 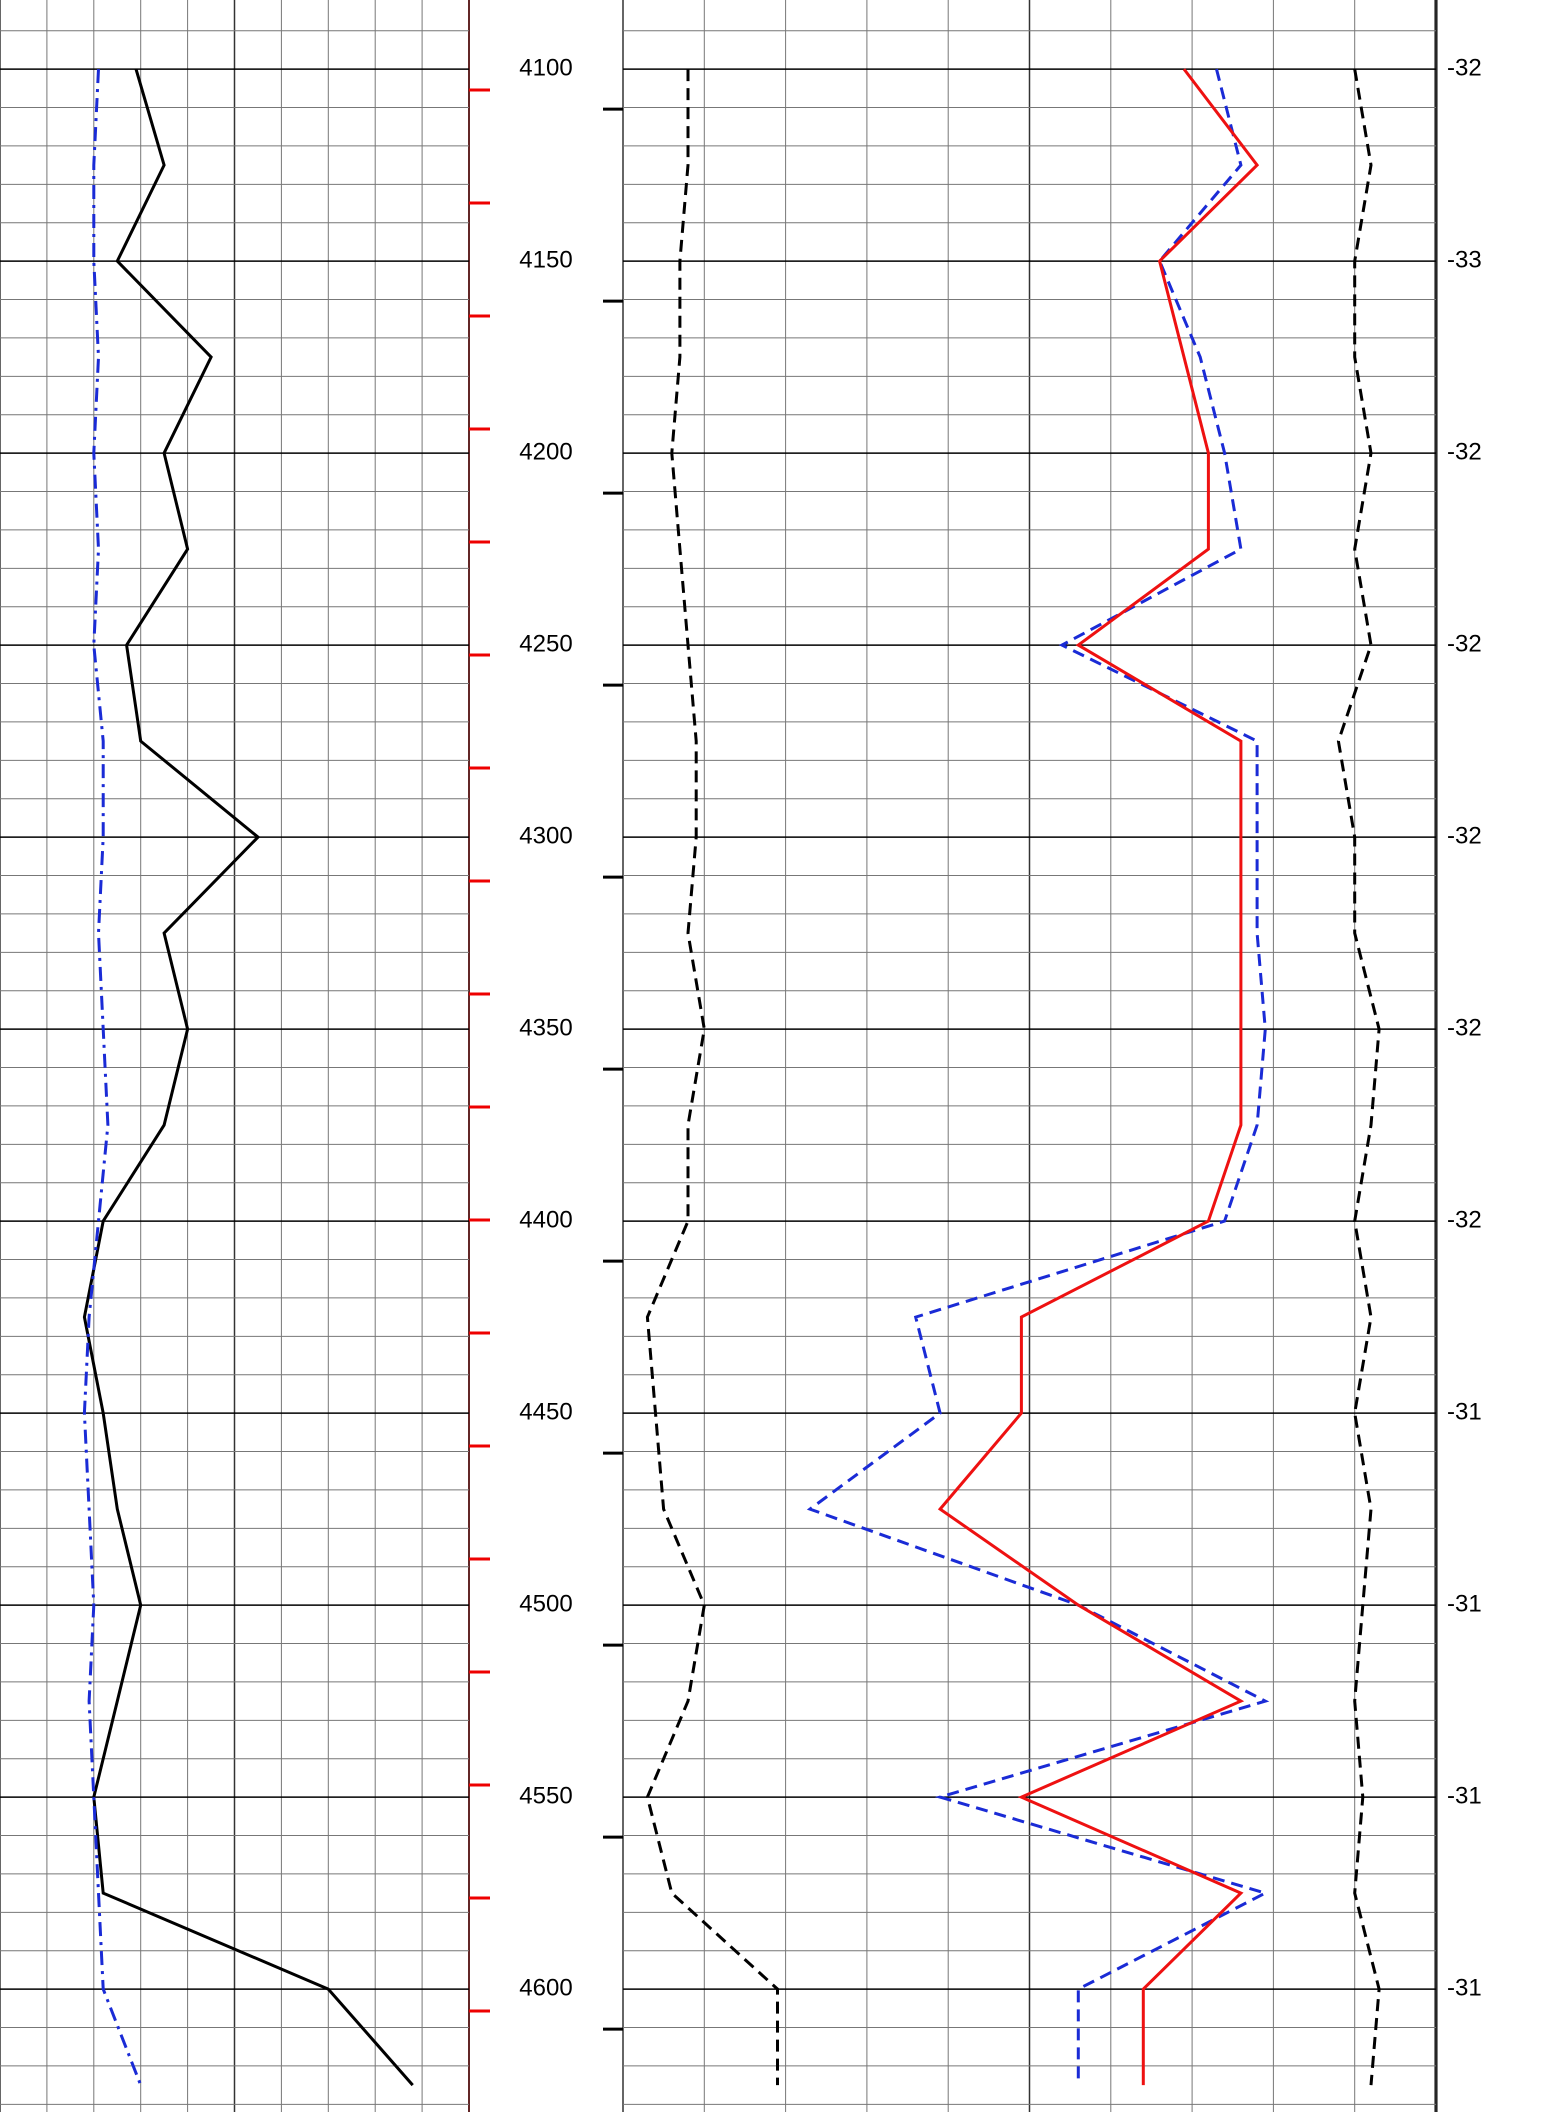 I want to click on depth-label: 4300, so click(x=545, y=835).